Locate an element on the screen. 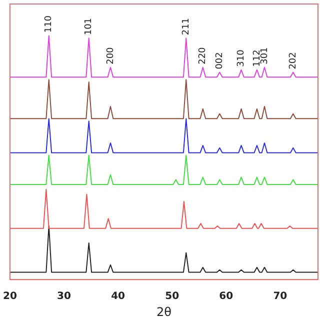  x-tick-label: 30 is located at coordinates (64, 296).